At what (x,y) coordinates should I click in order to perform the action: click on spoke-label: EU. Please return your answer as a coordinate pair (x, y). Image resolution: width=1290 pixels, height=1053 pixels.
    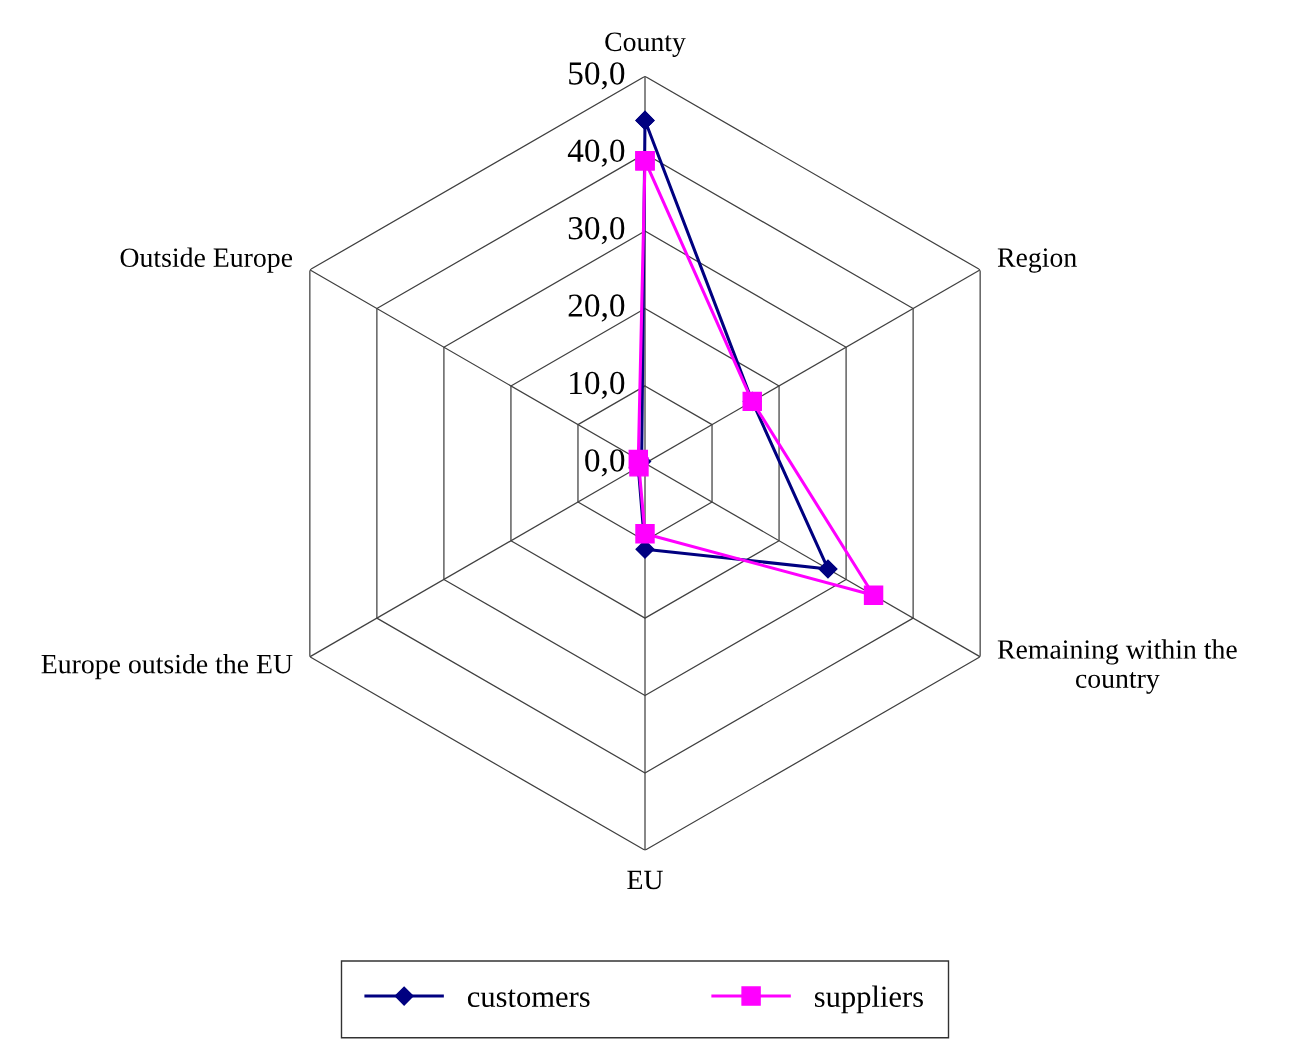
    Looking at the image, I should click on (645, 880).